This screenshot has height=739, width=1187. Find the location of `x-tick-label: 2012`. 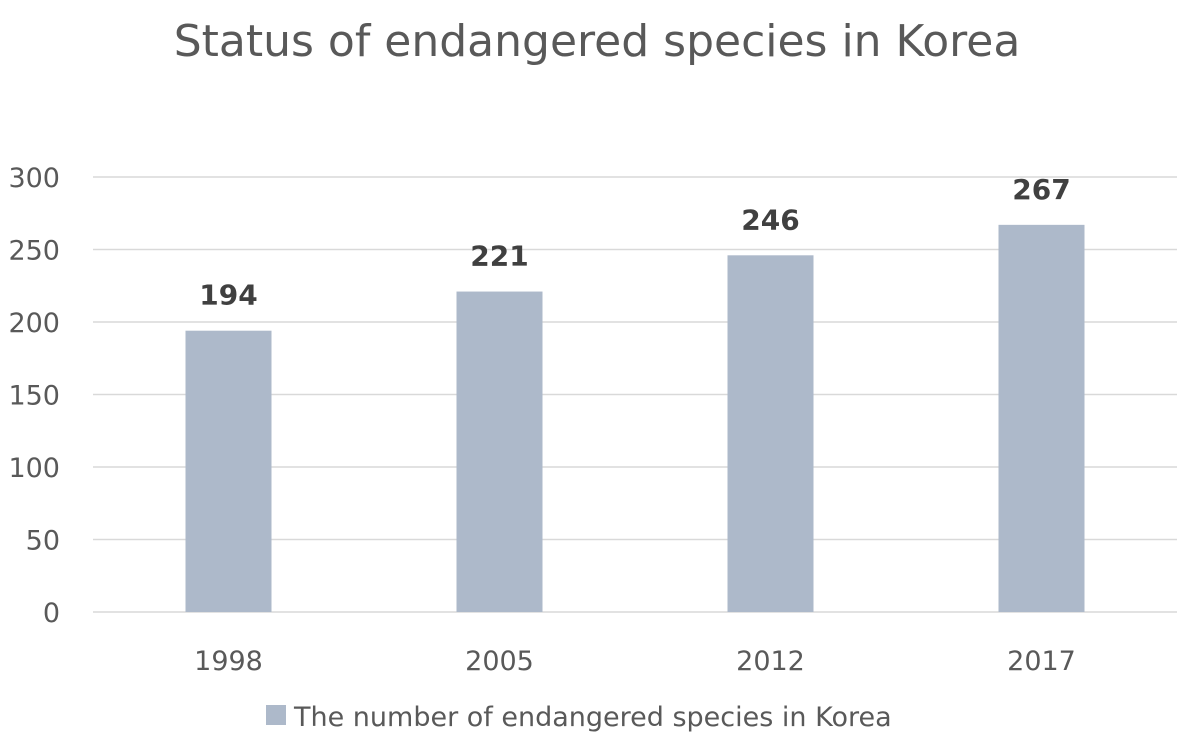

x-tick-label: 2012 is located at coordinates (770, 661).